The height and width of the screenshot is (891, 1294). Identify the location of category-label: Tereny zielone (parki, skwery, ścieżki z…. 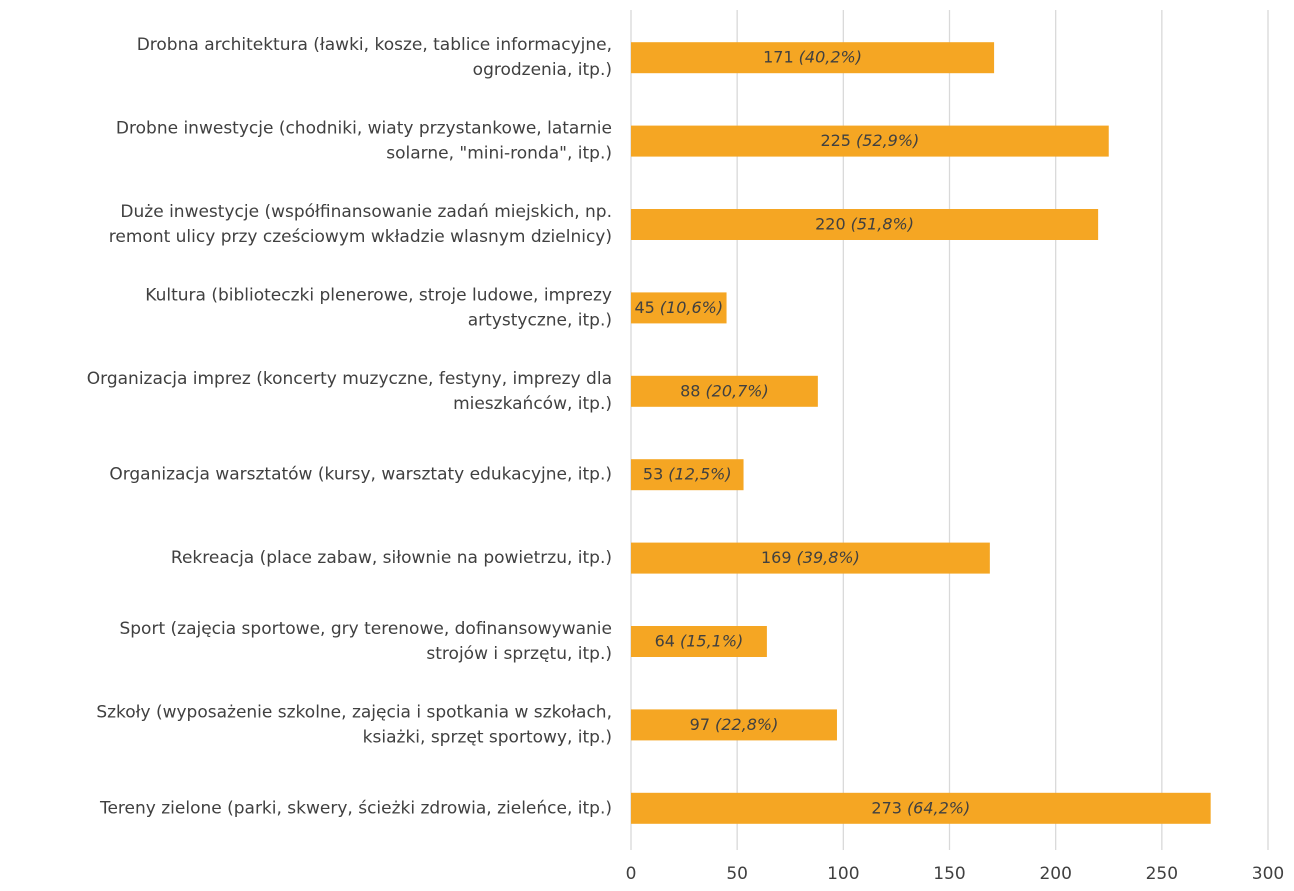
(355, 808).